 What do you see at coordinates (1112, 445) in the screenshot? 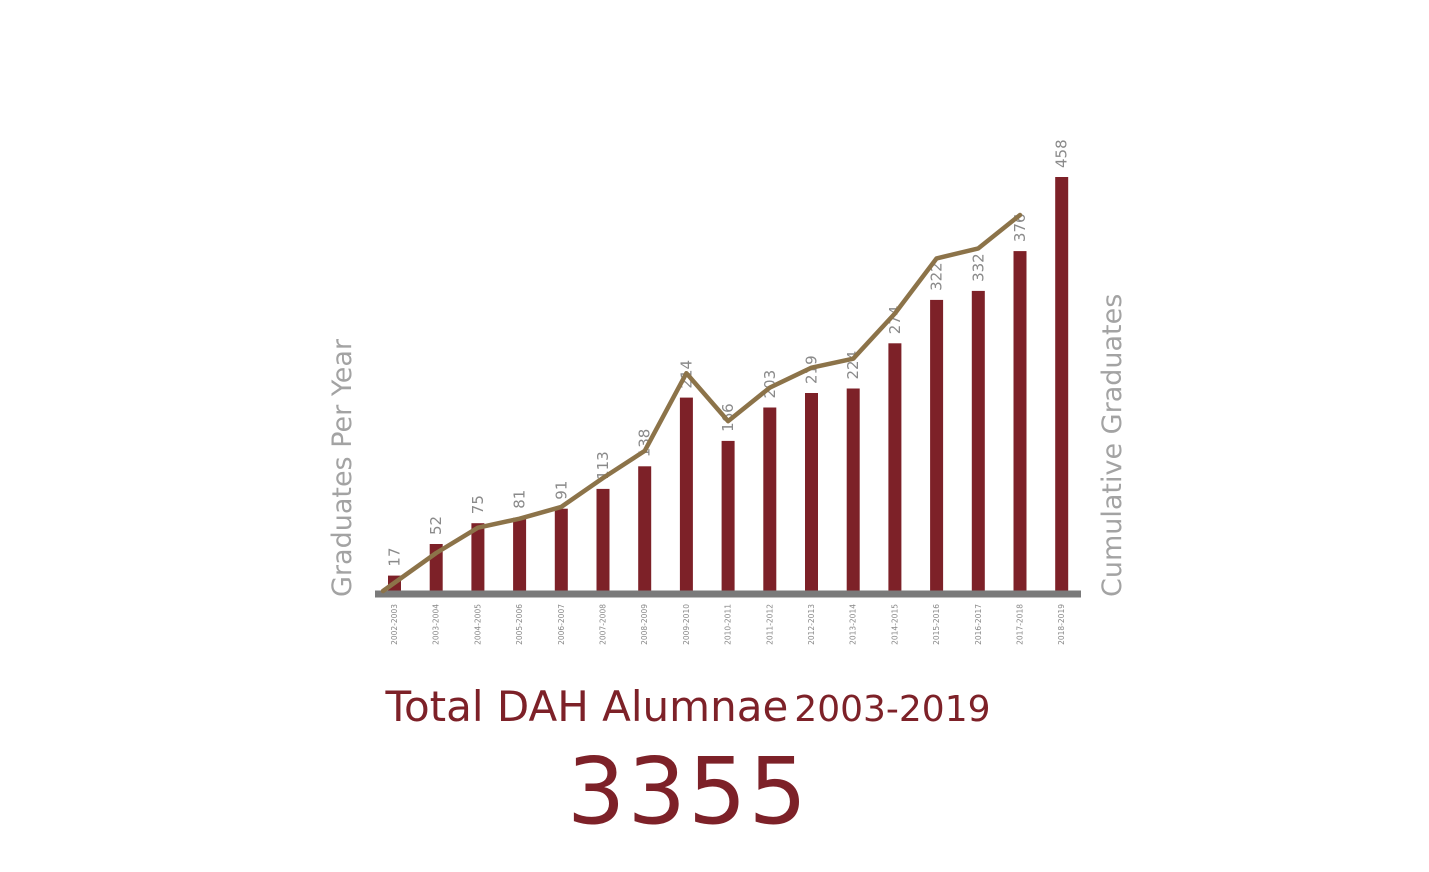
I see `y-axis-title-right: Cumulative Graduates` at bounding box center [1112, 445].